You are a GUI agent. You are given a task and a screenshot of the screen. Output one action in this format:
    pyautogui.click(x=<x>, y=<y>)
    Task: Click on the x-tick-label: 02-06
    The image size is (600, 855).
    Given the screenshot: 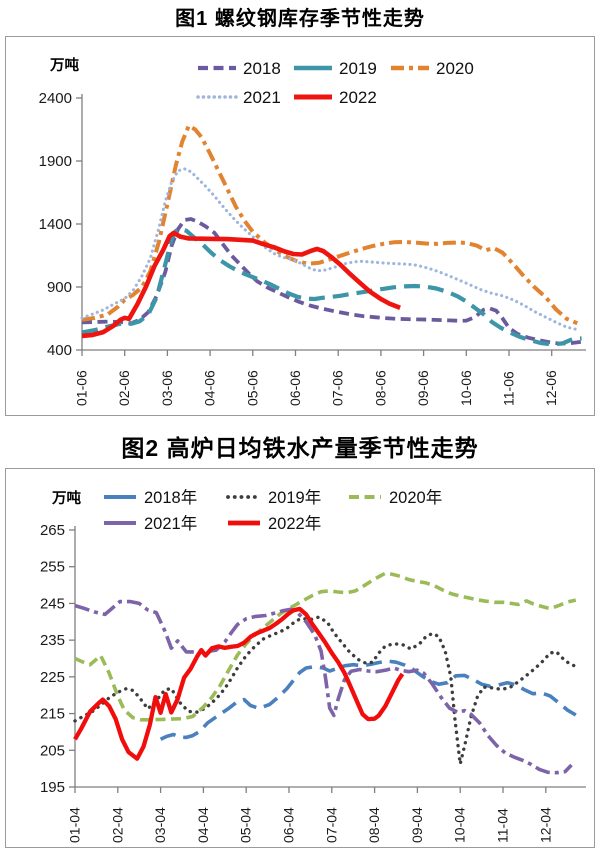 What is the action you would take?
    pyautogui.click(x=124, y=388)
    